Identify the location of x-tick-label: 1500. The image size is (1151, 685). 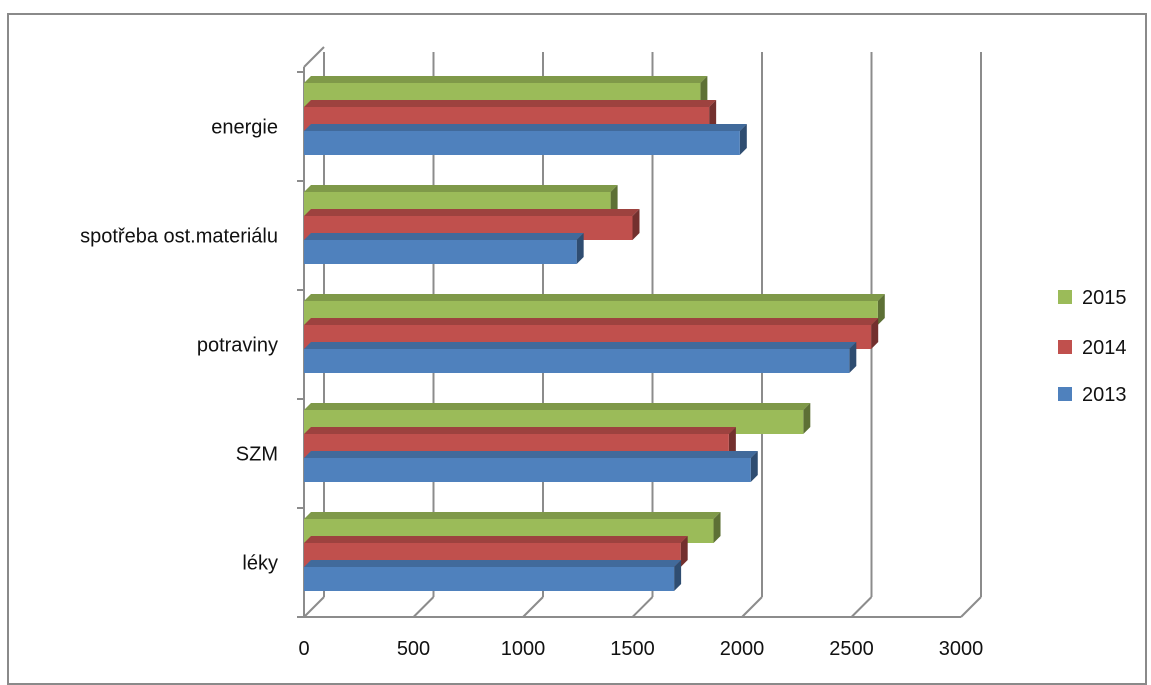
(632, 649).